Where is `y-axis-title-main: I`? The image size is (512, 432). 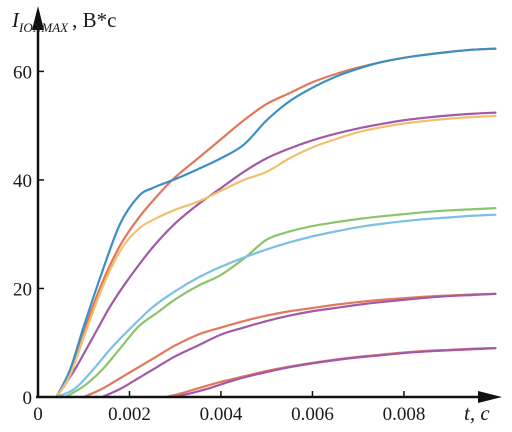 y-axis-title-main: I is located at coordinates (15, 20).